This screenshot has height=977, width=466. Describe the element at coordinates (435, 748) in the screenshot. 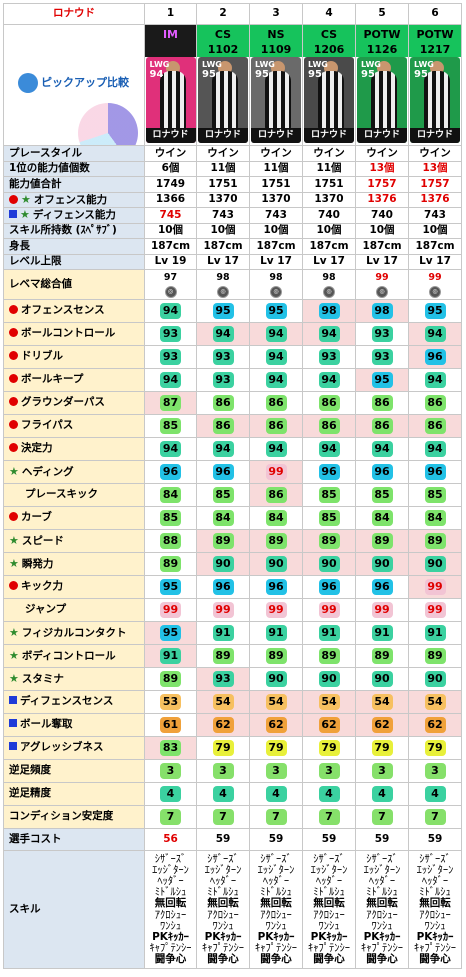

I see `stat-value-badge: 79` at that location.